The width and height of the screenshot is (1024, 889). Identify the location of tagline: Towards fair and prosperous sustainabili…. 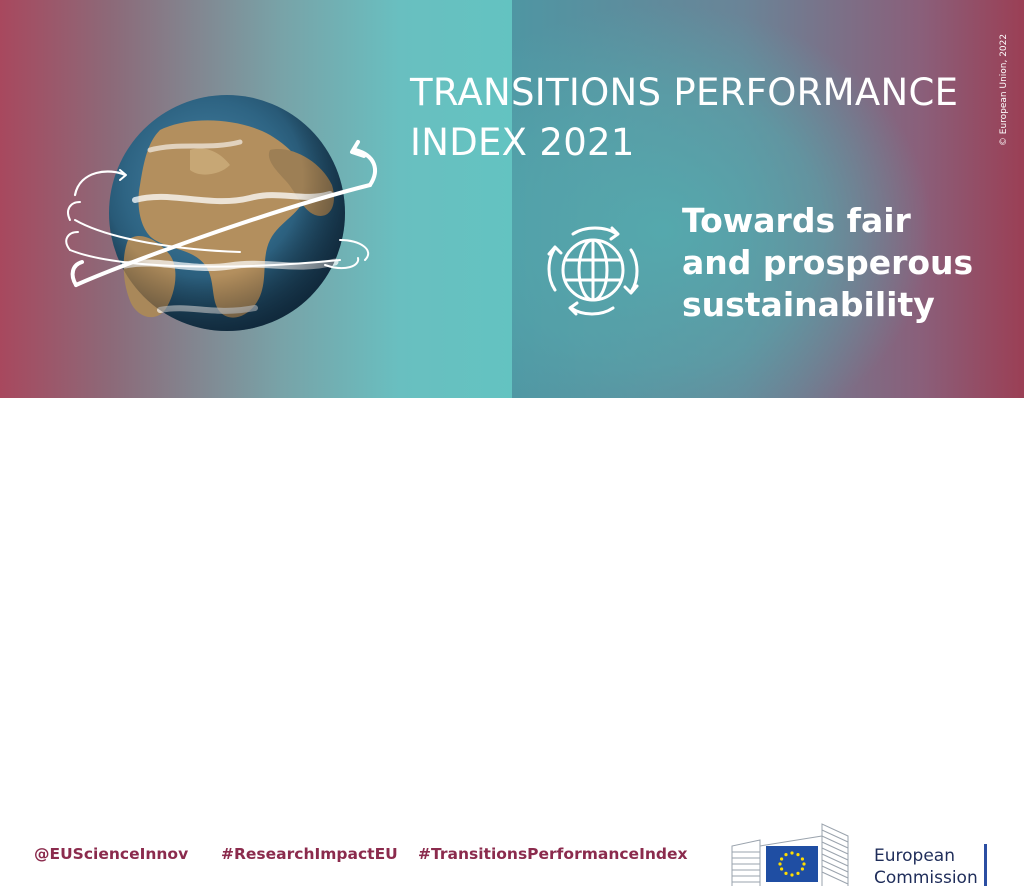
(827, 263).